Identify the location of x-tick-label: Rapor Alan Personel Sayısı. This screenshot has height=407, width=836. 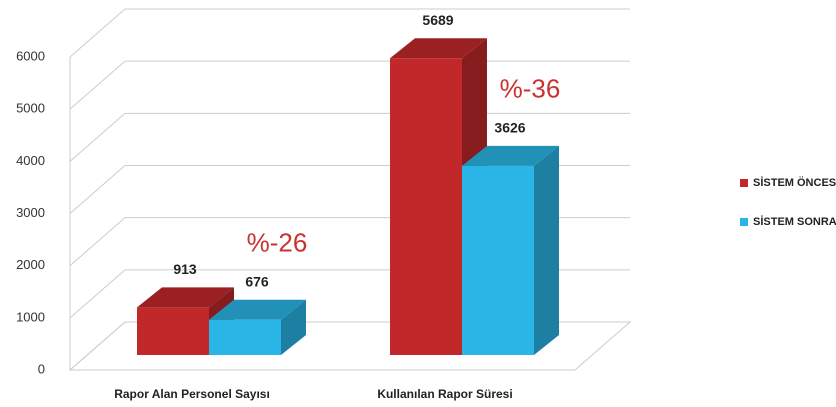
(192, 394).